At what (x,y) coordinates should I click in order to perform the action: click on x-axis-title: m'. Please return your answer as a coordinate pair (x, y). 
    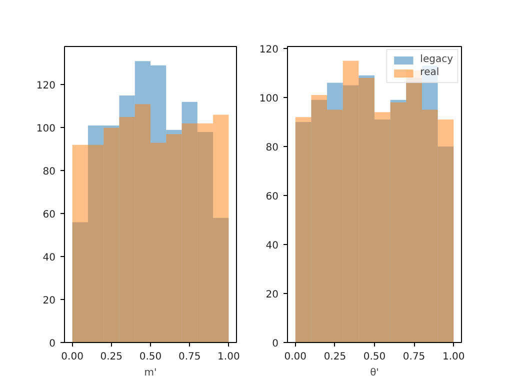
    Looking at the image, I should click on (150, 373).